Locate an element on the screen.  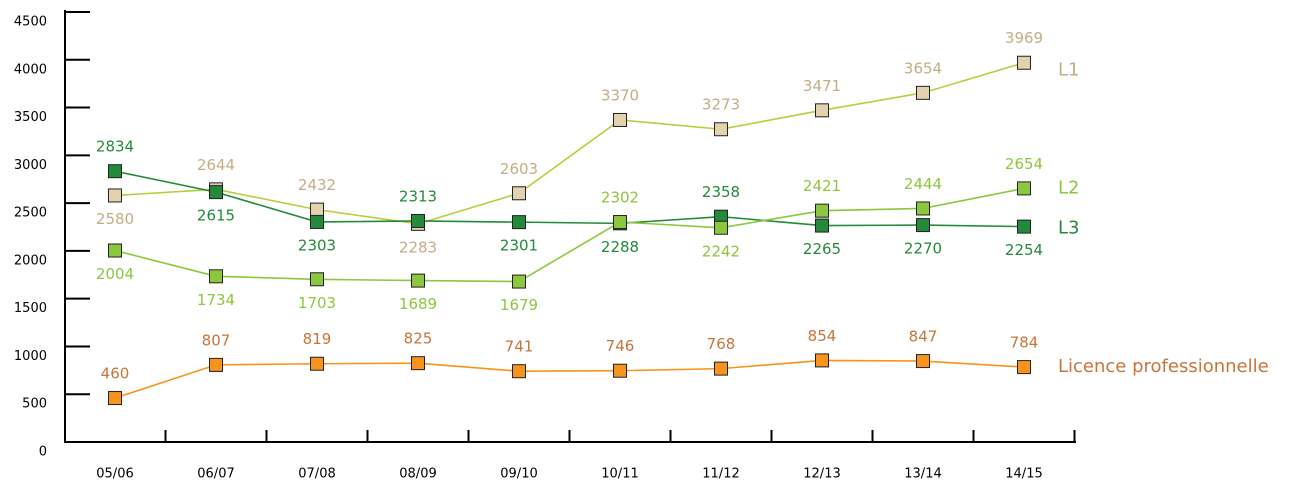
data-label: 768 is located at coordinates (721, 344).